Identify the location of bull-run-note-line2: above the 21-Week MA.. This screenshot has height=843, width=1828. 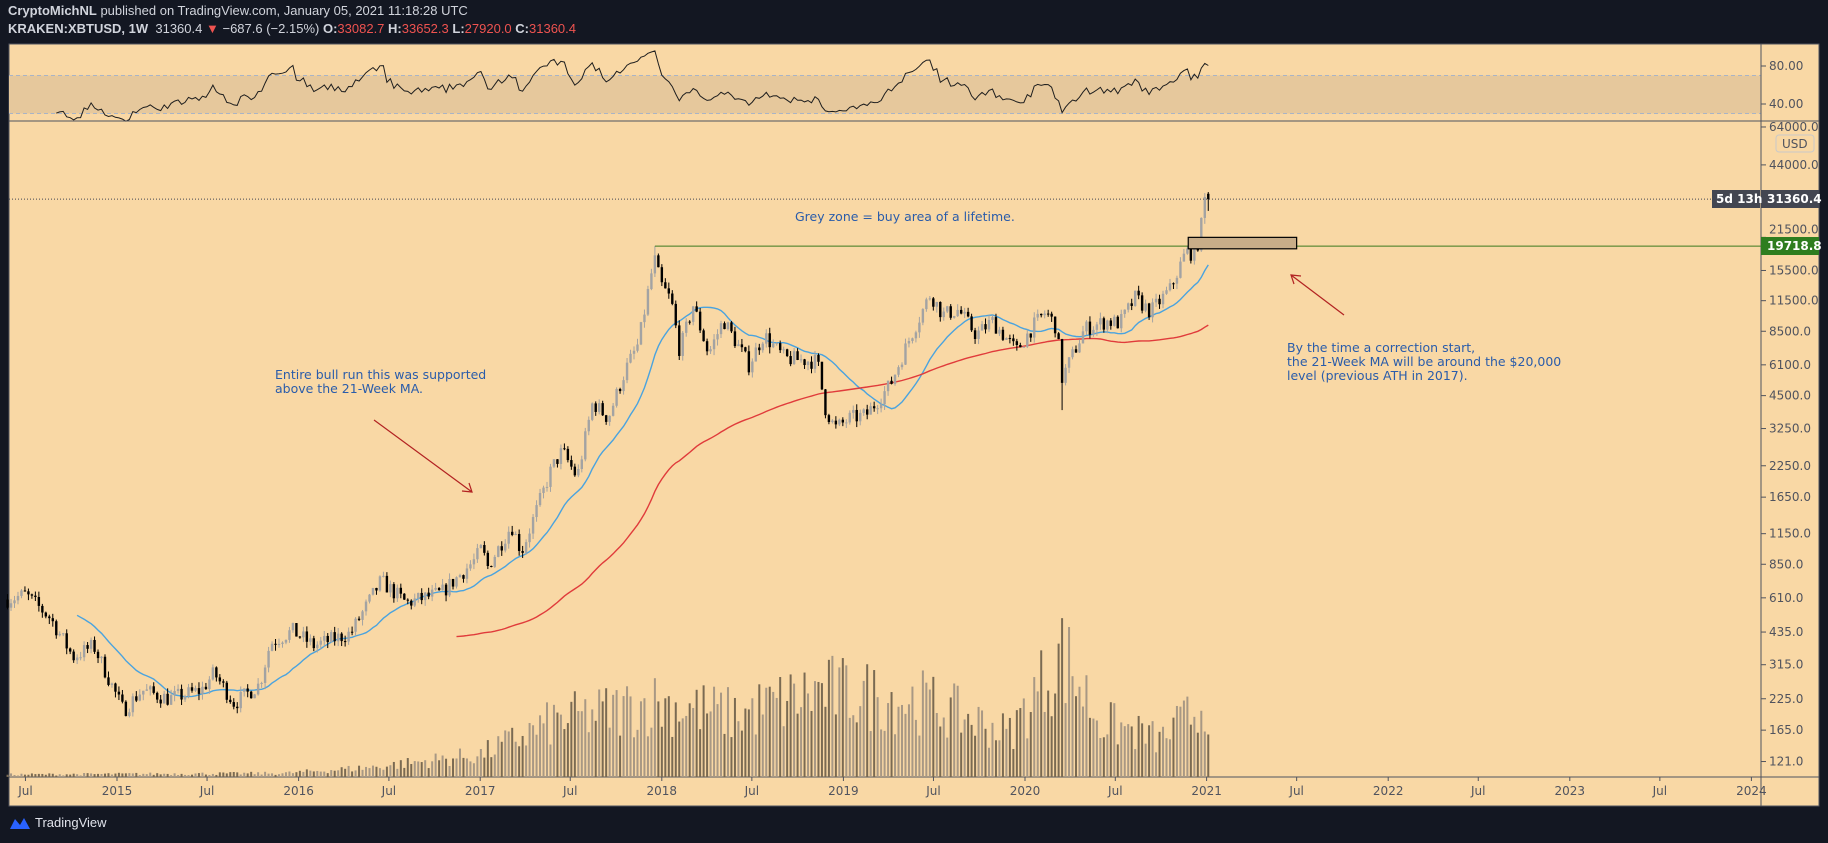
(349, 388).